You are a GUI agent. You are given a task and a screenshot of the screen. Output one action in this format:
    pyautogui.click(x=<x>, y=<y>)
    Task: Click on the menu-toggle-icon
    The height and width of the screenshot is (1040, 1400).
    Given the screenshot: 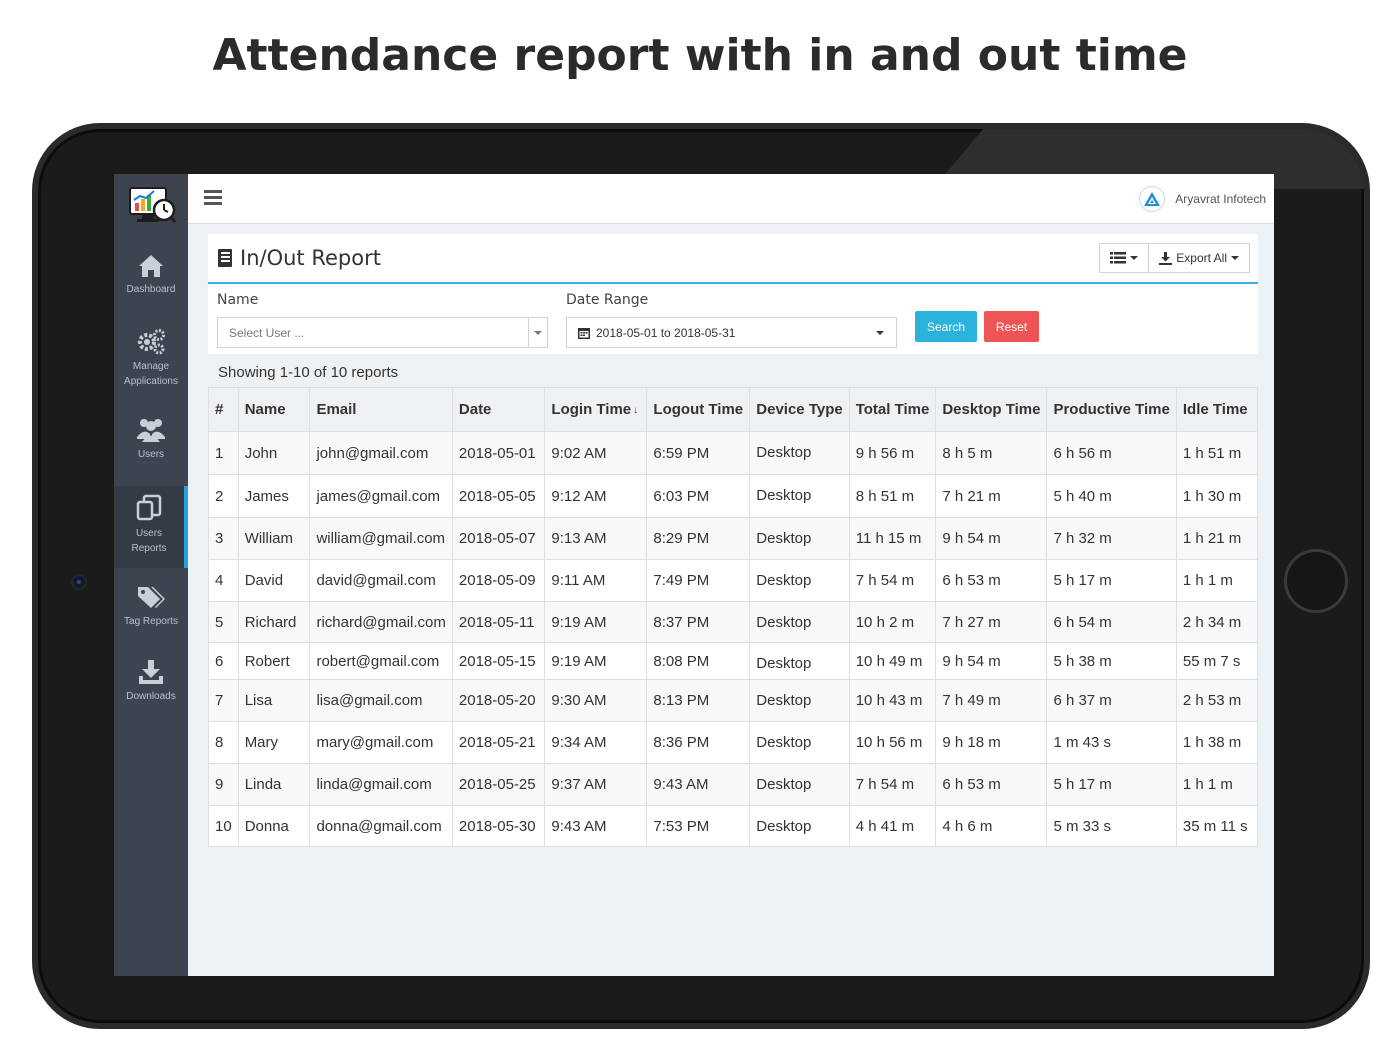 What is the action you would take?
    pyautogui.click(x=213, y=198)
    